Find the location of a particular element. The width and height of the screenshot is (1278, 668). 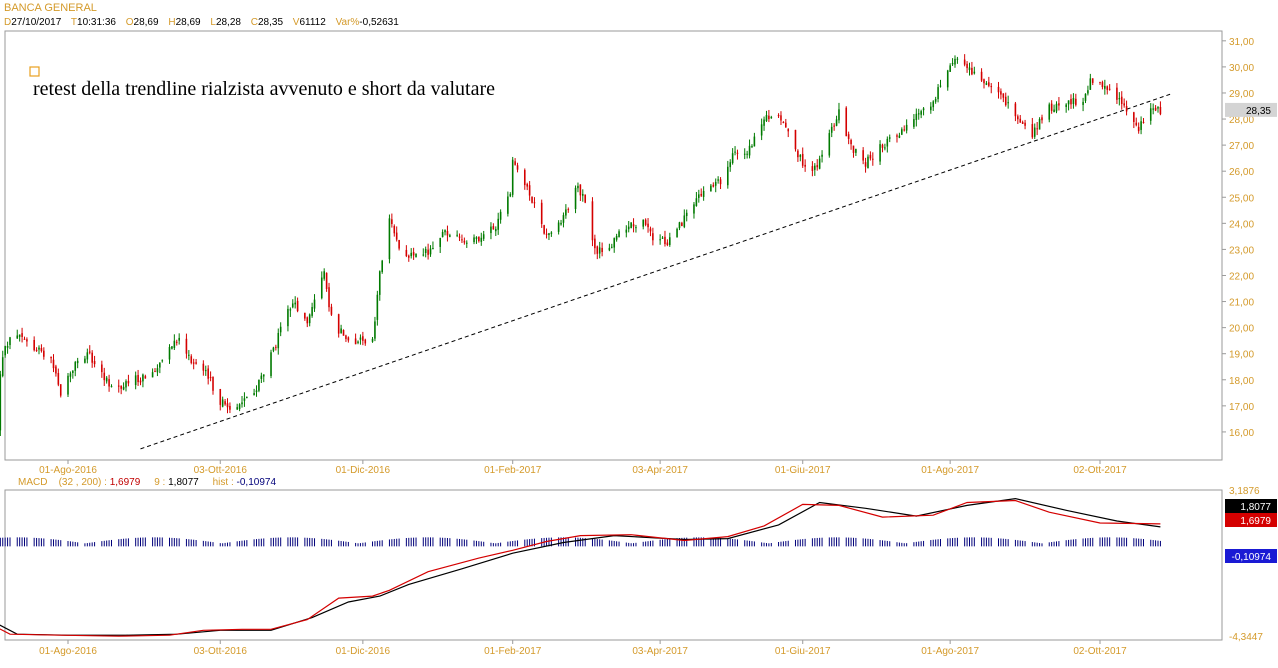

price-x-tick-label: 01-Dic-2016 is located at coordinates (363, 470).